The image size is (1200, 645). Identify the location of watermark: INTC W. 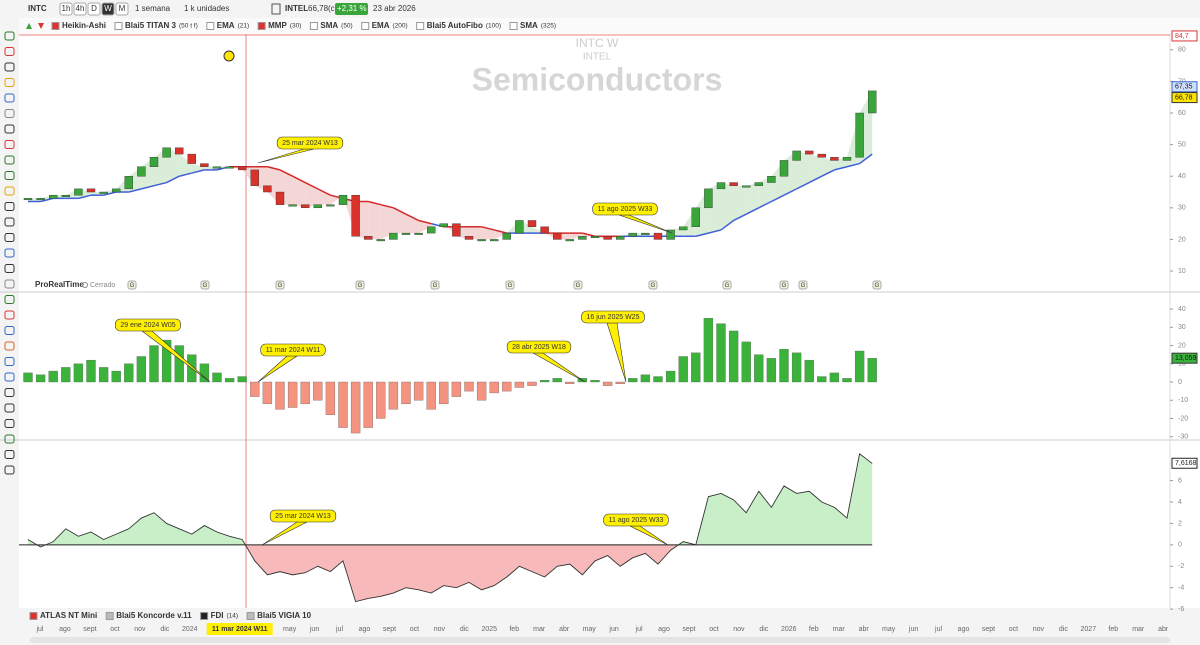
(597, 43).